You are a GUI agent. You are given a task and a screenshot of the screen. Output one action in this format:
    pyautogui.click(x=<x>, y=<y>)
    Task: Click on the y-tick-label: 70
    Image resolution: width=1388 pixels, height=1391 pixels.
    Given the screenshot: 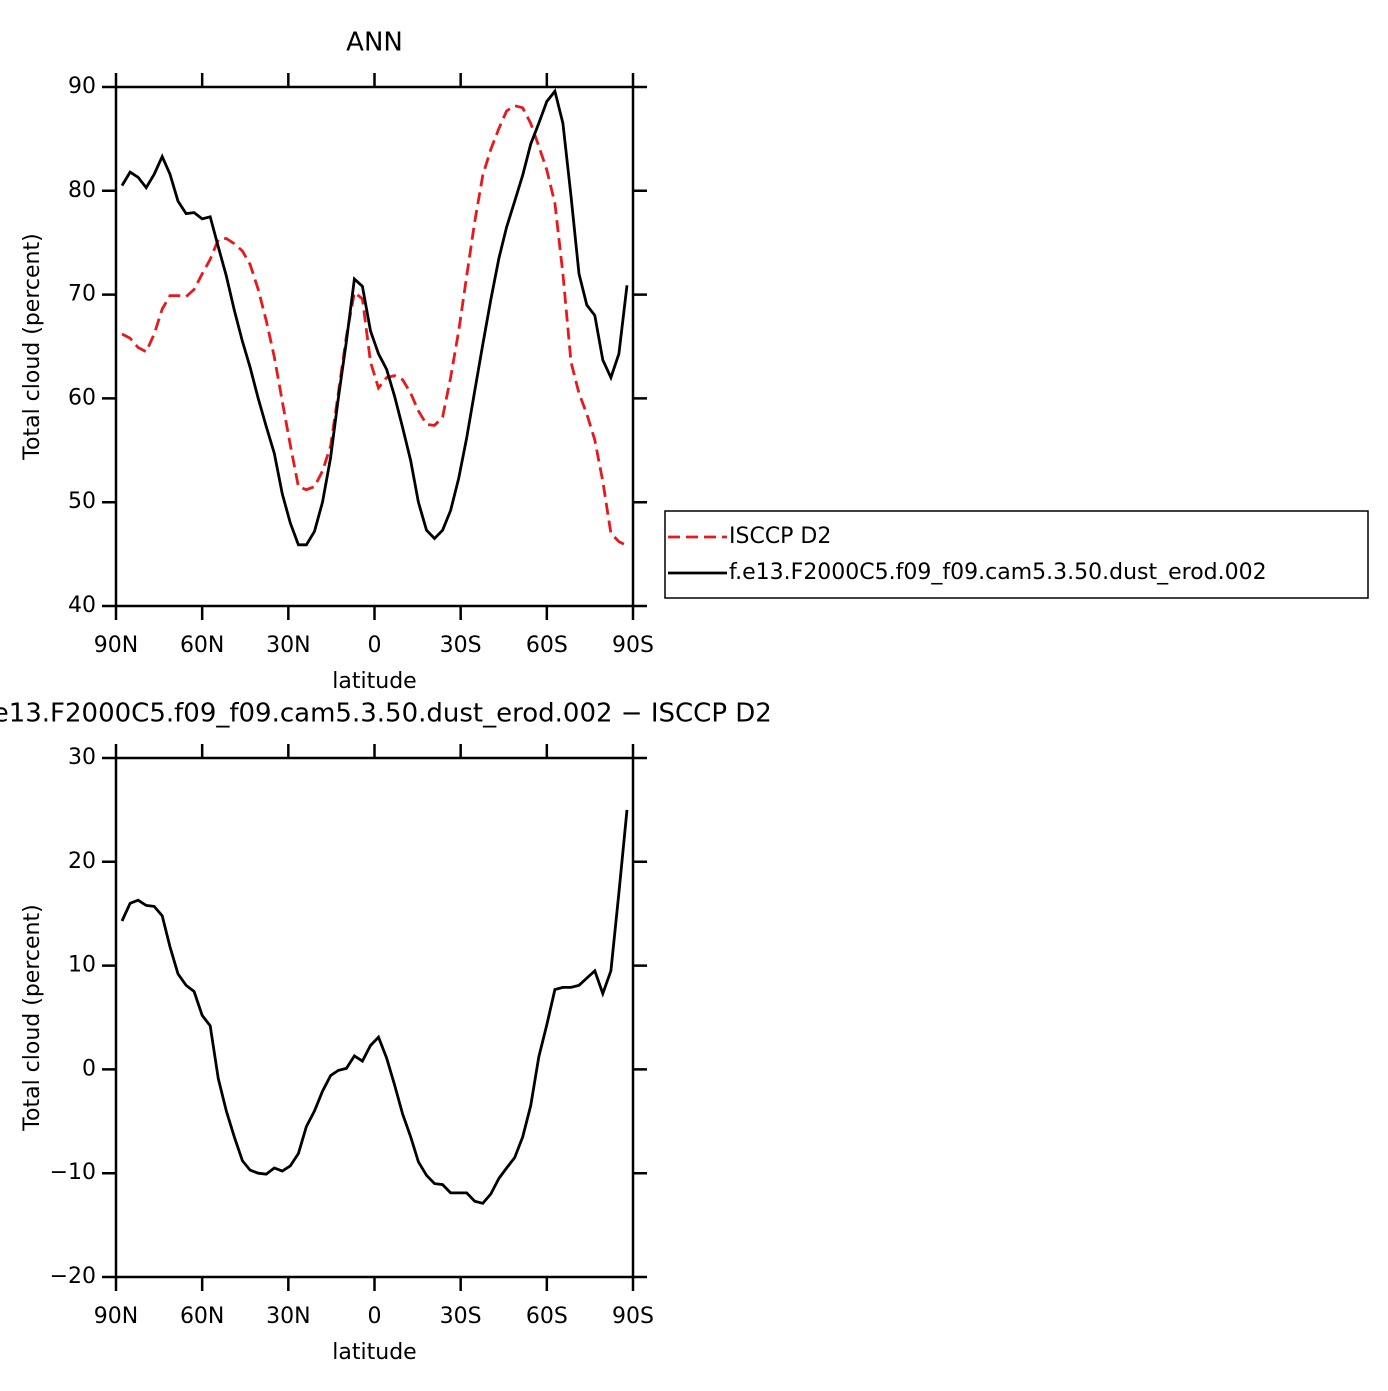 What is the action you would take?
    pyautogui.click(x=82, y=294)
    